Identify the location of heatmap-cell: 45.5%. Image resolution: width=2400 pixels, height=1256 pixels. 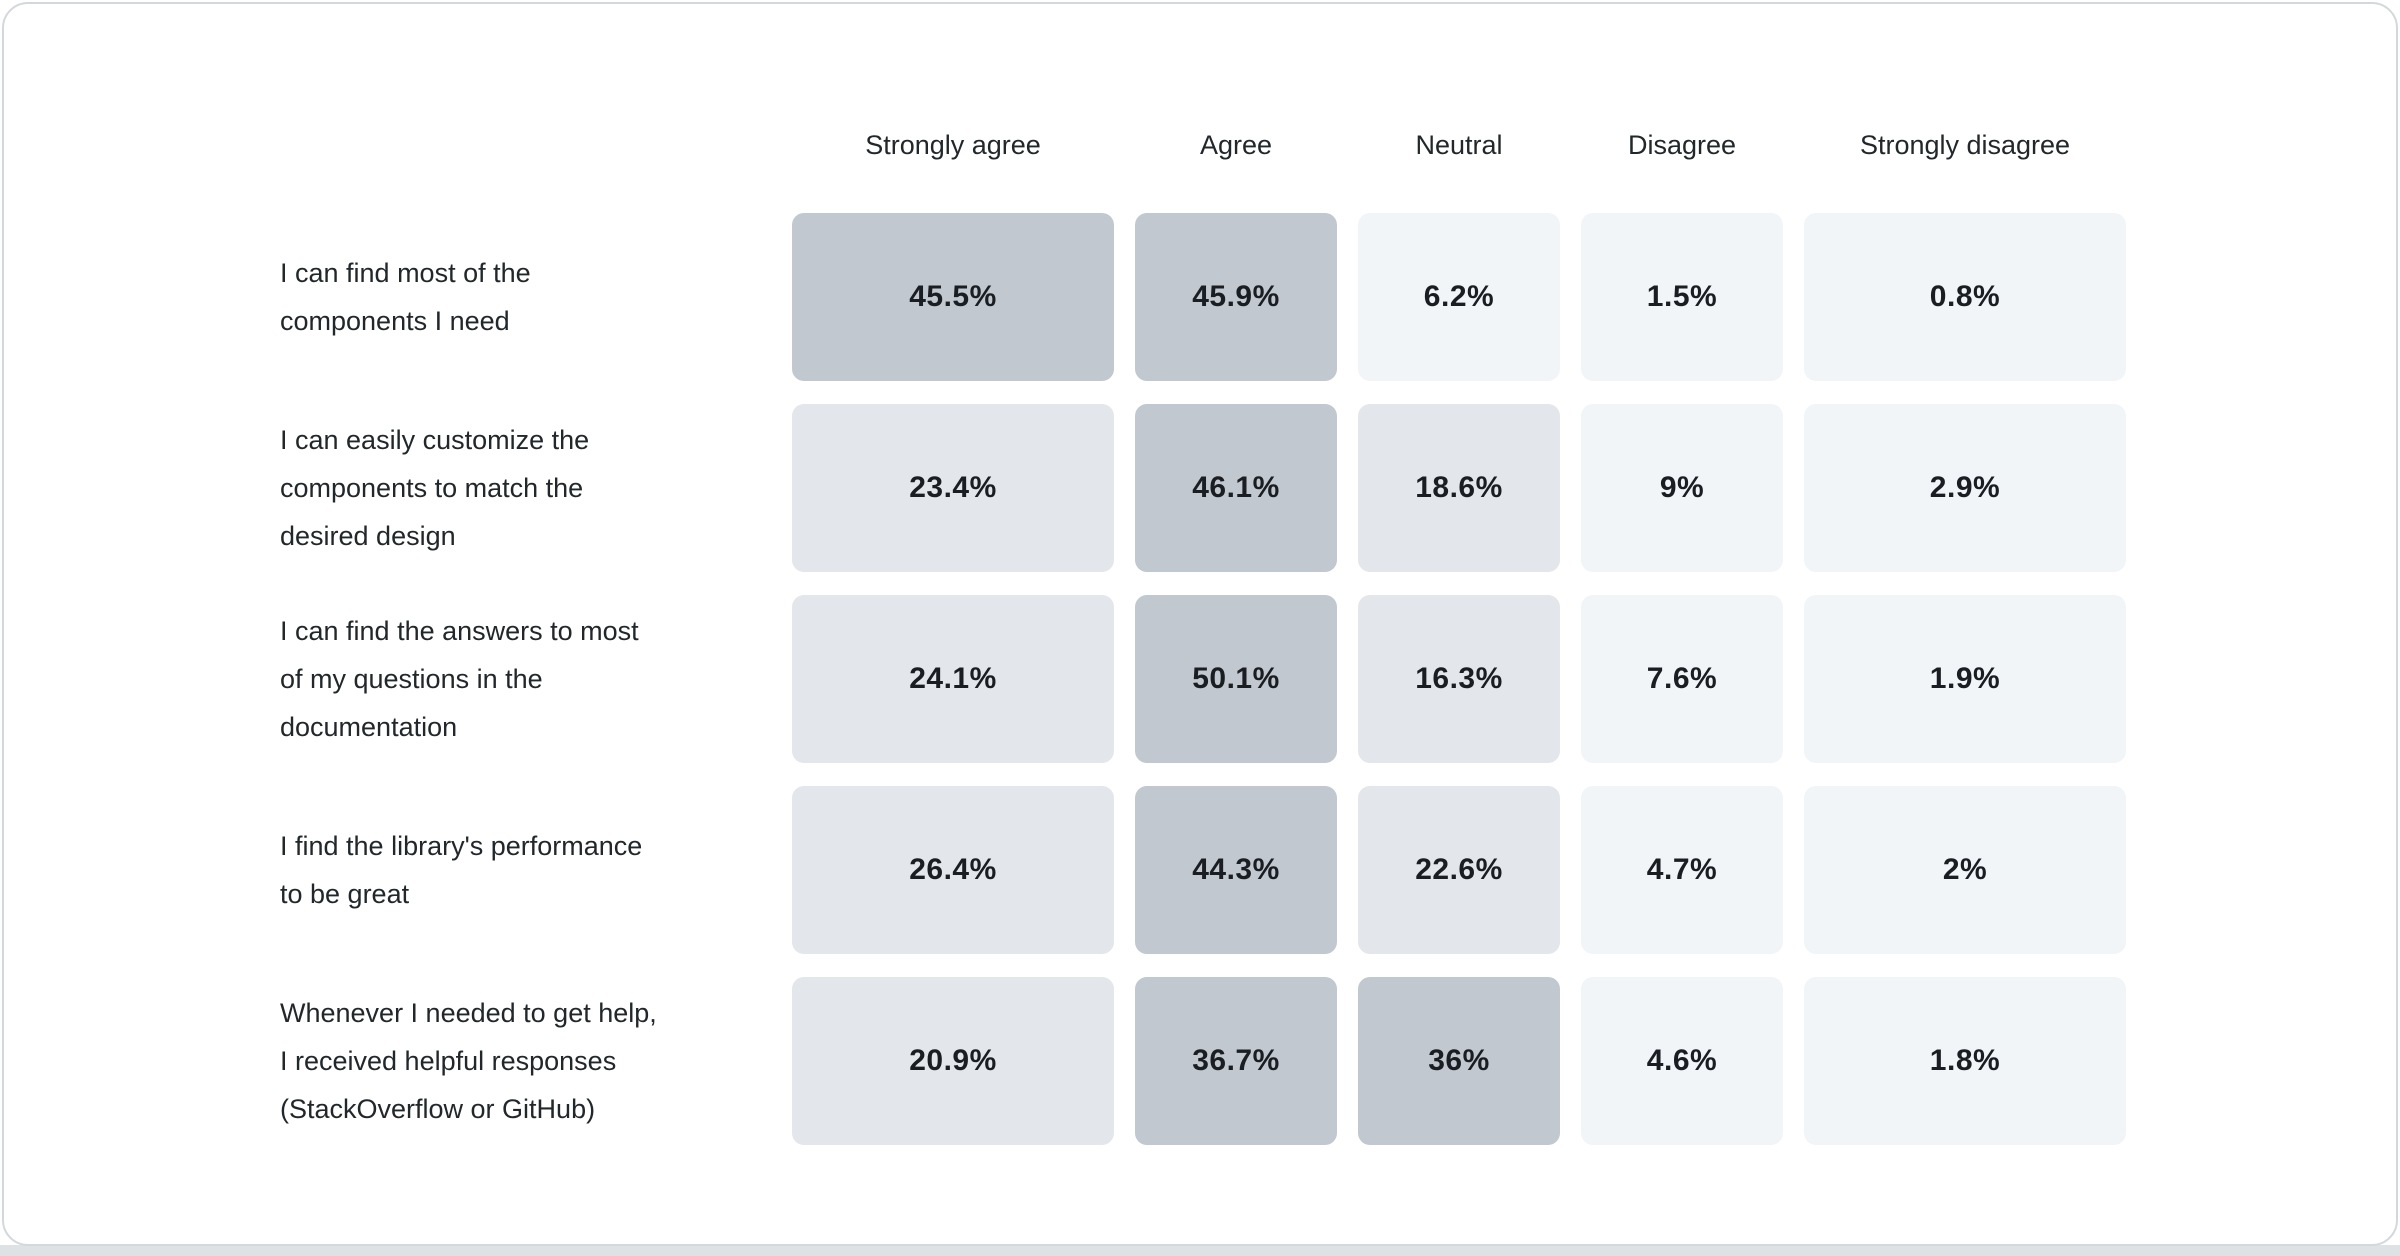
(953, 297).